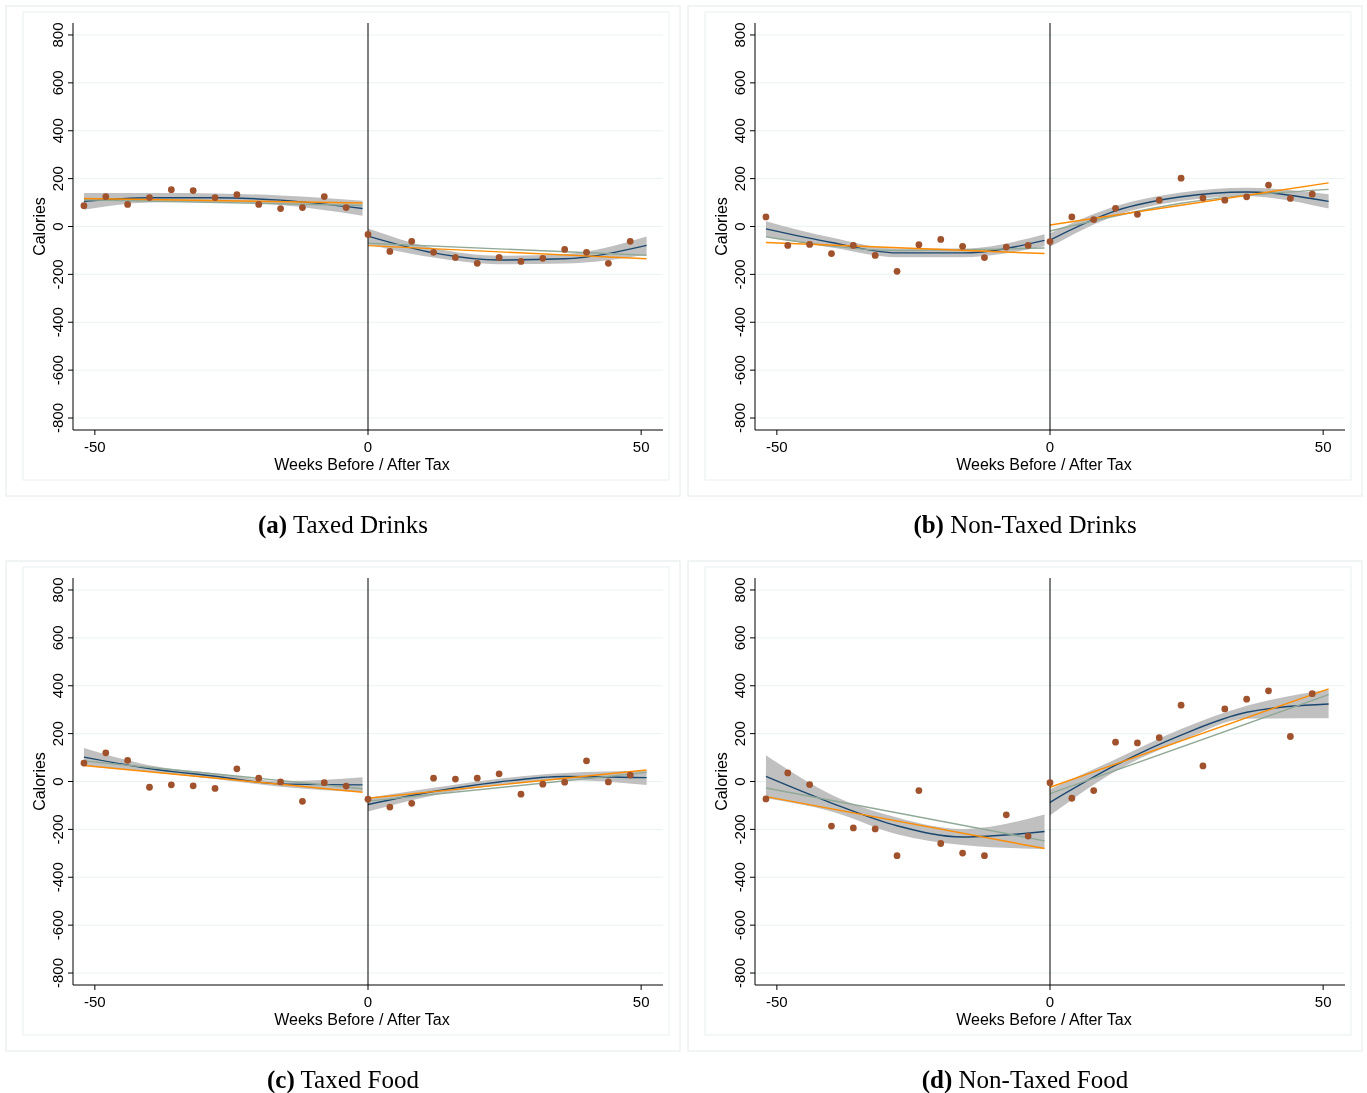  Describe the element at coordinates (1025, 525) in the screenshot. I see `text: (b) Non-Taxed Drinks` at that location.